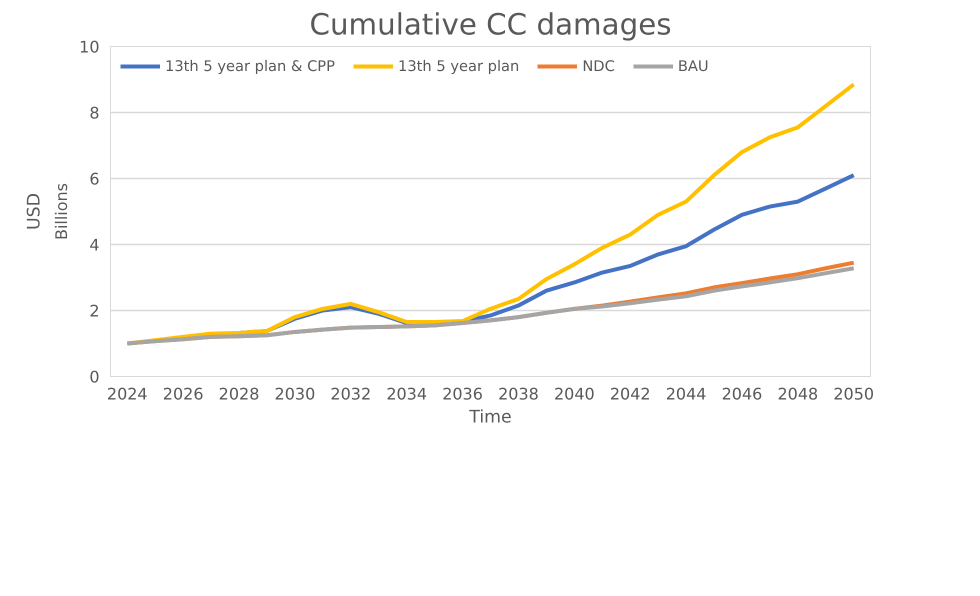 This screenshot has height=596, width=980. What do you see at coordinates (94, 311) in the screenshot?
I see `y-tick-label: 2` at bounding box center [94, 311].